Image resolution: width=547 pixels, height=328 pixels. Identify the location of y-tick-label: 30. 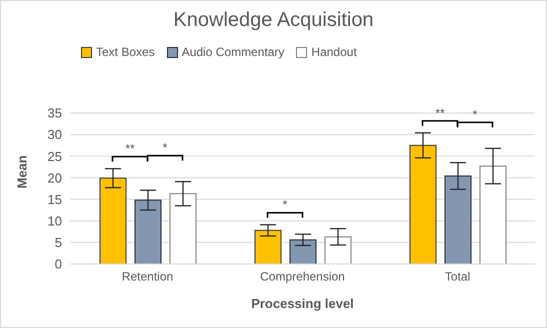
(55, 134).